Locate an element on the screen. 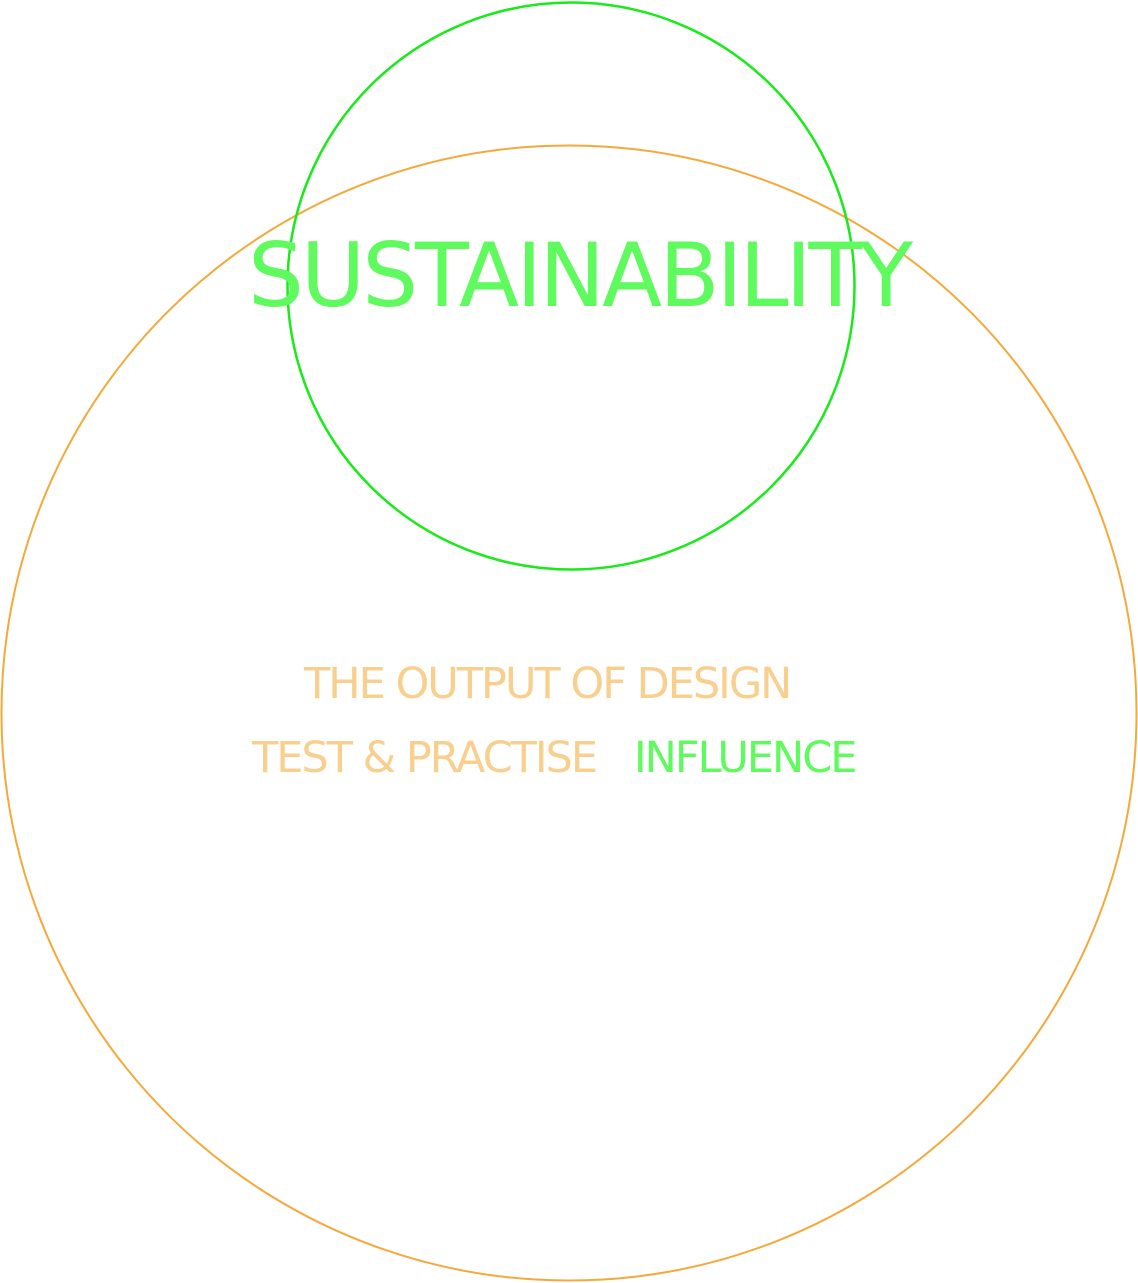 Image resolution: width=1138 pixels, height=1283 pixels. test-practise-label: TEST & PRACTISE is located at coordinates (425, 758).